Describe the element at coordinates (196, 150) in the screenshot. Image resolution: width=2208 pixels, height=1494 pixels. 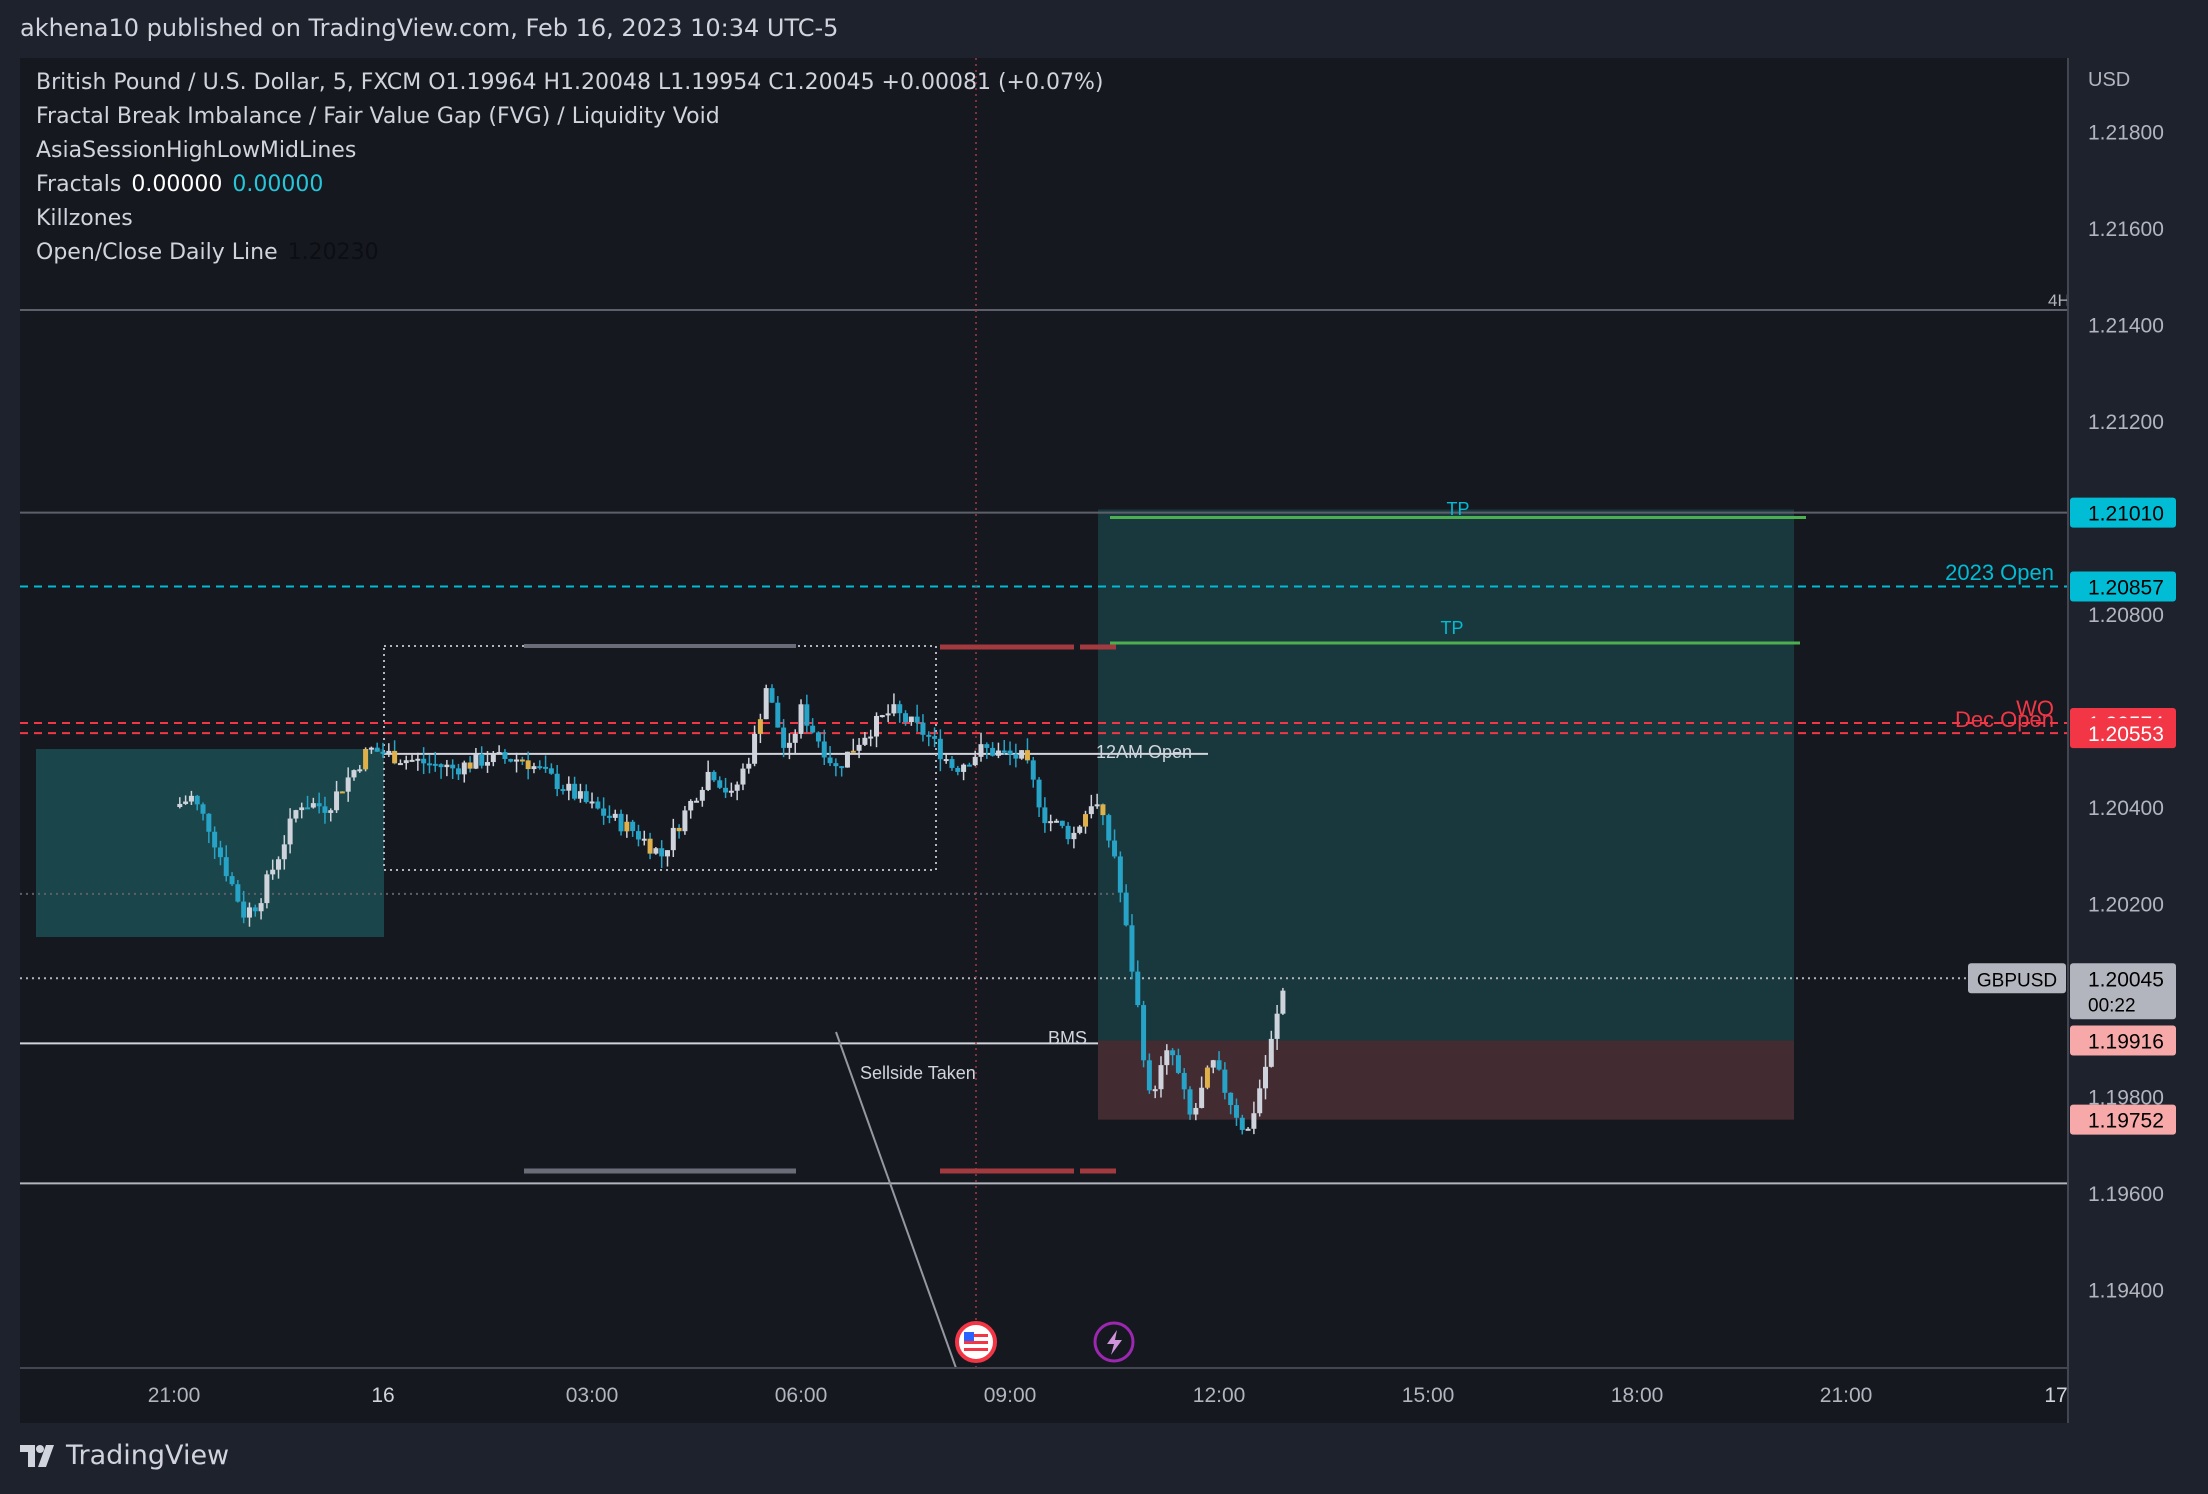
I see `legend-asia-session: AsiaSessionHighLowMidLines` at that location.